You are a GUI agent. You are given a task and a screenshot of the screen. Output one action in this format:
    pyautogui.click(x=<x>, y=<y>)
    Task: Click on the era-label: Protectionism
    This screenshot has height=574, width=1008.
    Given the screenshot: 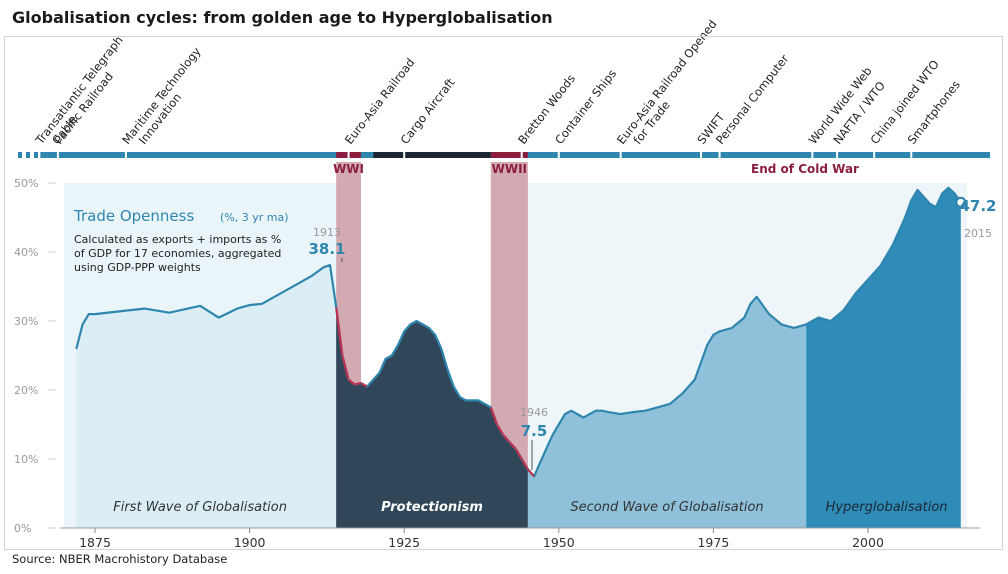 What is the action you would take?
    pyautogui.click(x=432, y=507)
    